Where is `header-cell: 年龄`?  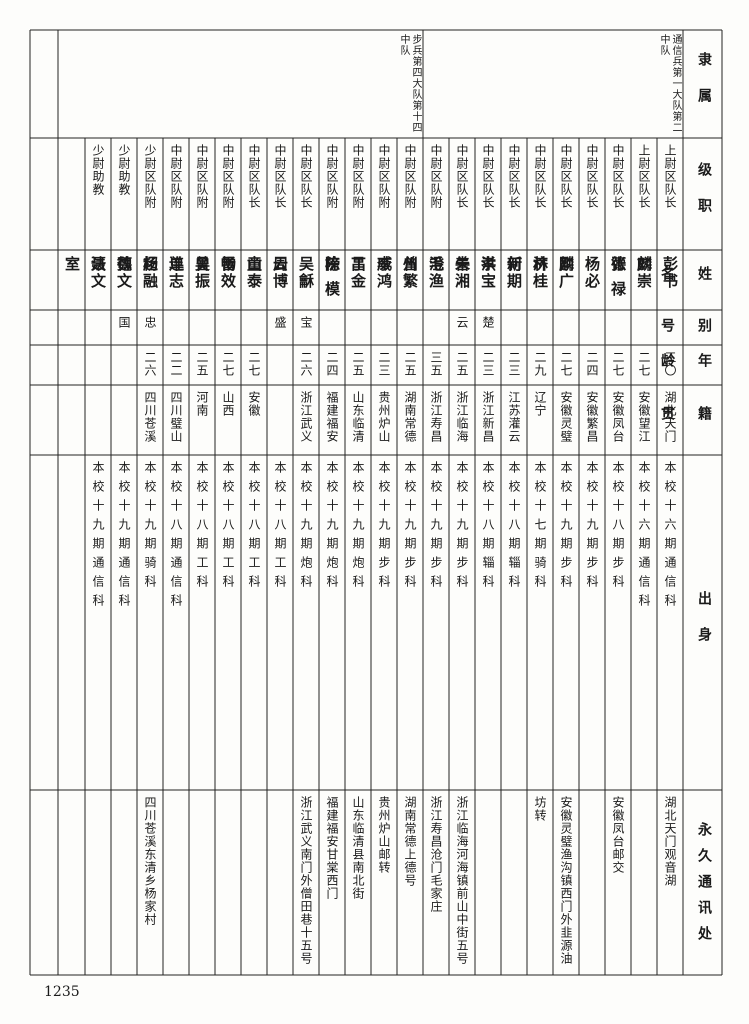 header-cell: 年龄 is located at coordinates (685, 371).